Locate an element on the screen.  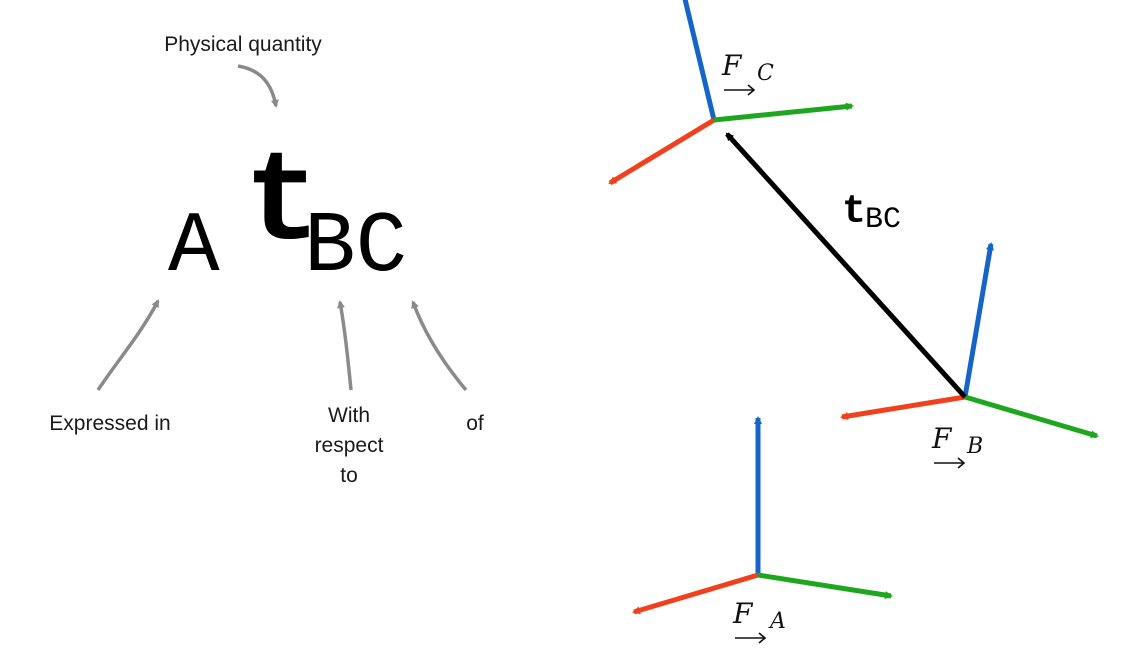
with-respect-to-line: respect is located at coordinates (349, 445).